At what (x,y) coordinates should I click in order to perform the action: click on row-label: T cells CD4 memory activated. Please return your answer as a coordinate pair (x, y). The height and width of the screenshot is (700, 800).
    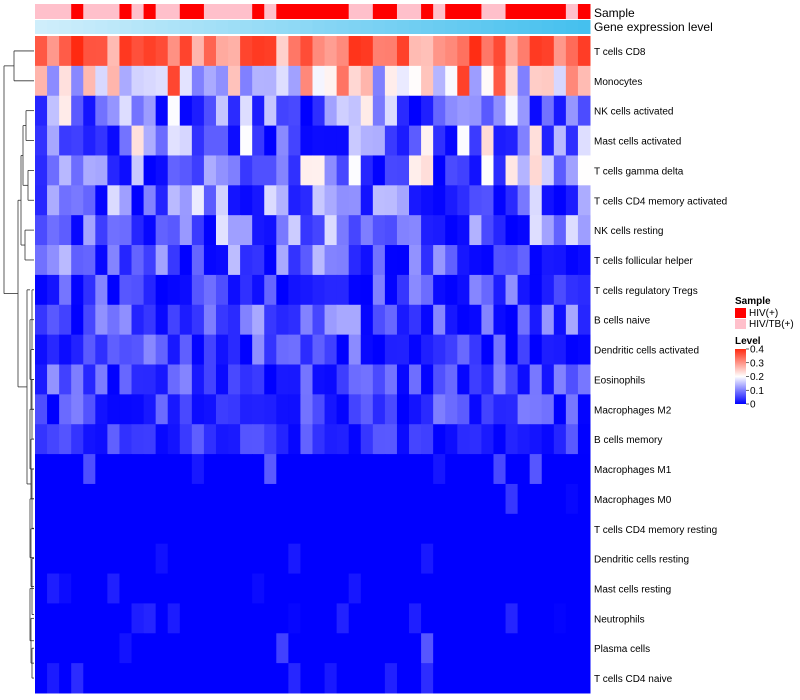
    Looking at the image, I should click on (660, 201).